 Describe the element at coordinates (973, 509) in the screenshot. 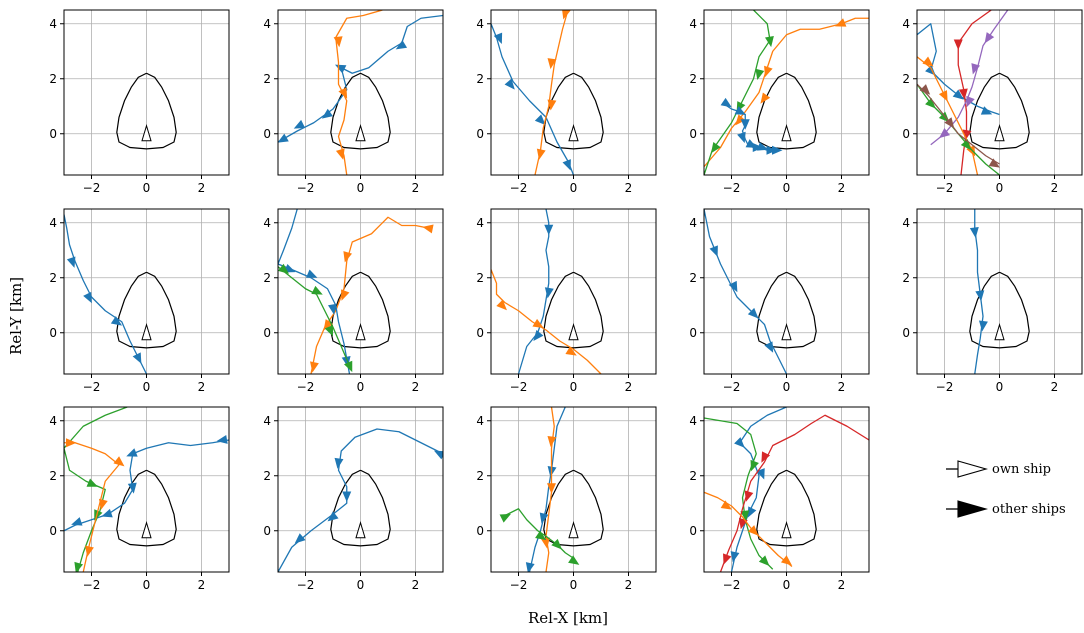

I see `legend-other-ship-icon` at that location.